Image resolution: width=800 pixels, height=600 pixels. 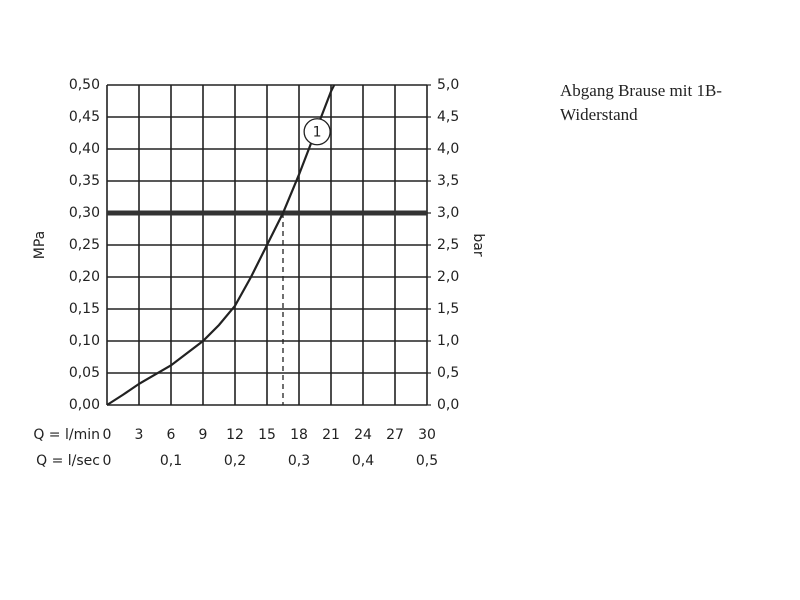 What do you see at coordinates (107, 435) in the screenshot?
I see `x-tick-label: 0` at bounding box center [107, 435].